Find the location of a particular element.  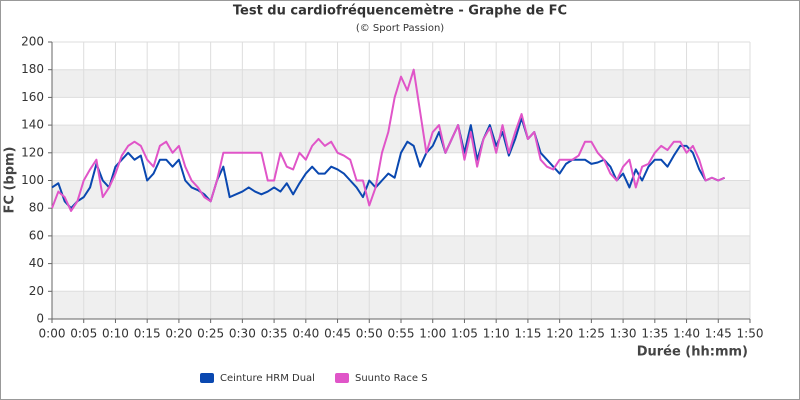

y-tick-label: 0 is located at coordinates (40, 319).